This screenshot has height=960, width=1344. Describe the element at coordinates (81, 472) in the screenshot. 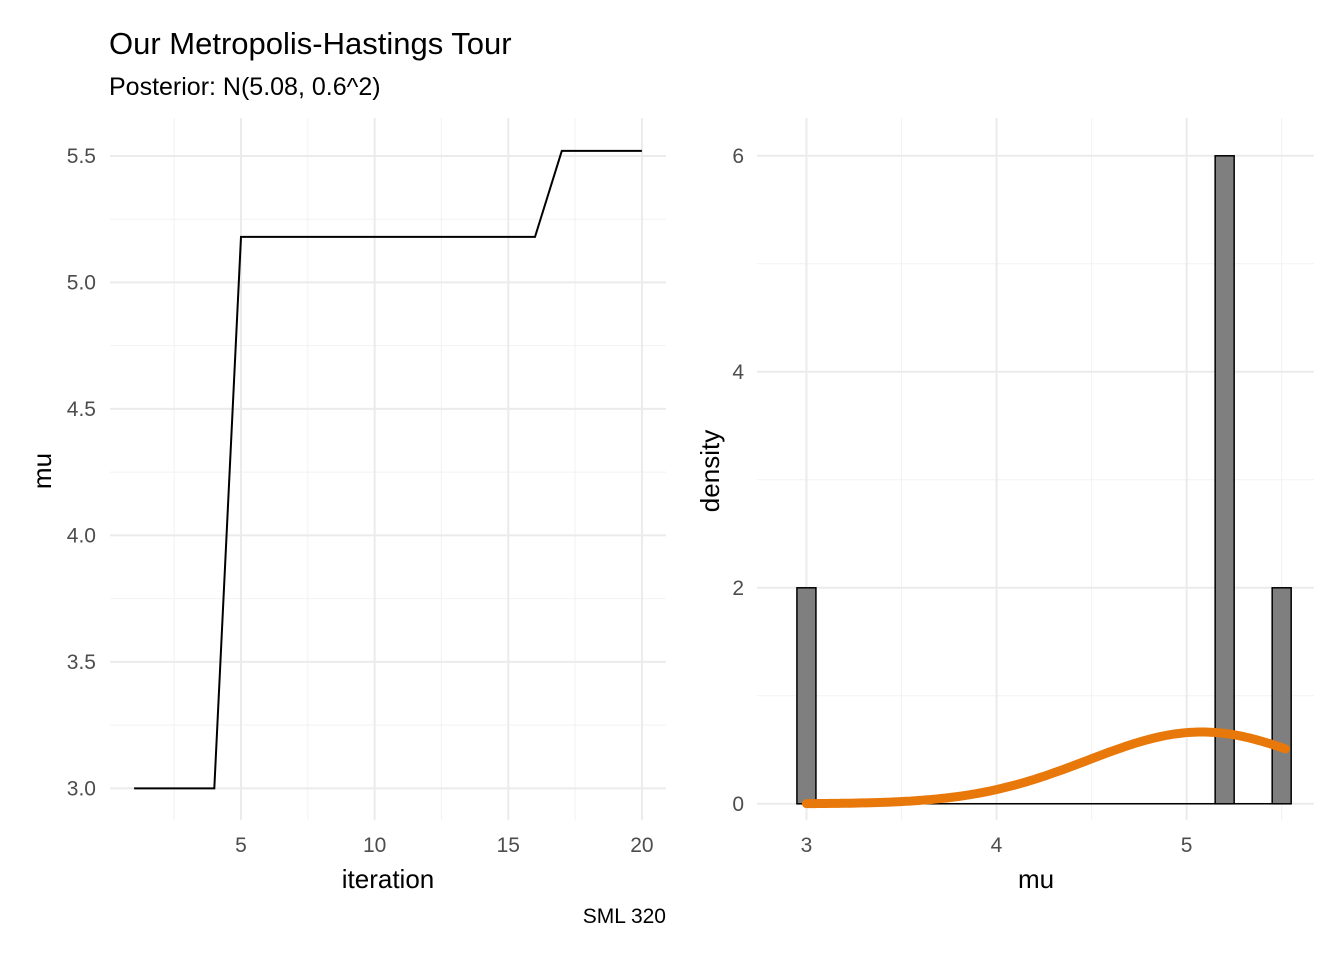

I see `trace-y-ticks: 3.0 3.5 4.0 4.5 5.0 5.5` at that location.